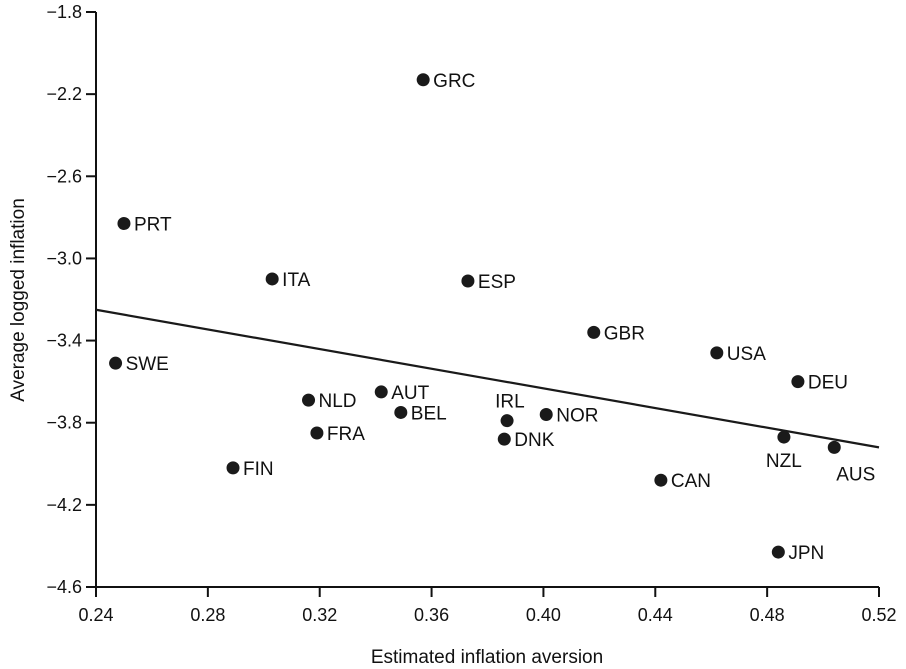 Image resolution: width=906 pixels, height=669 pixels. Describe the element at coordinates (64, 505) in the screenshot. I see `y-tick-label: −4.2` at that location.